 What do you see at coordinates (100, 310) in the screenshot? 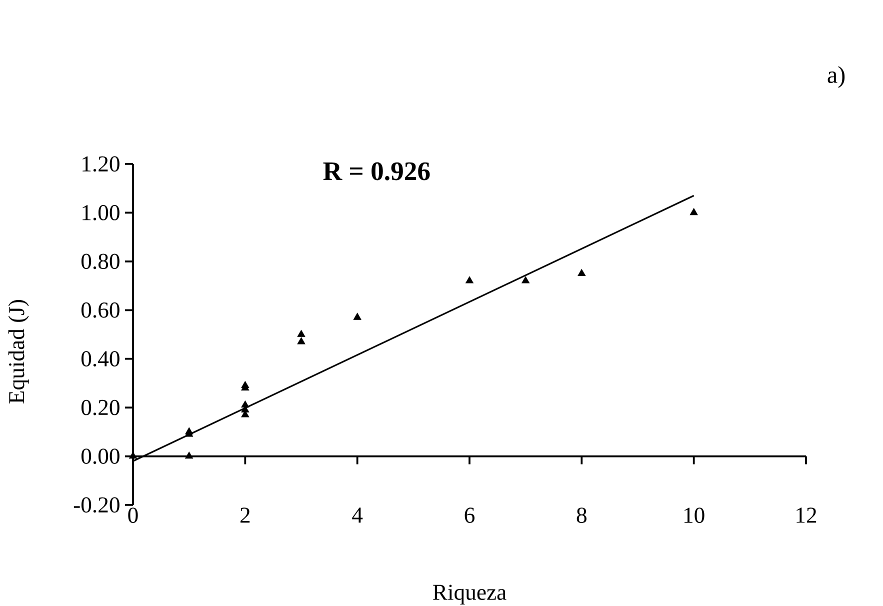
I see `y-tick-label: 0.60` at bounding box center [100, 310].